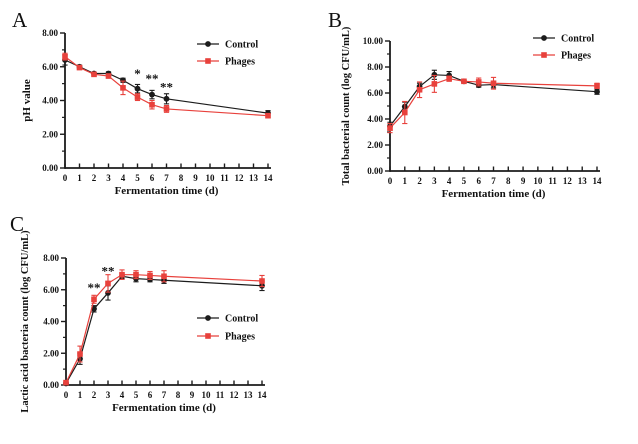 This screenshot has height=444, width=638. Describe the element at coordinates (17, 224) in the screenshot. I see `panel-label-c: C` at that location.